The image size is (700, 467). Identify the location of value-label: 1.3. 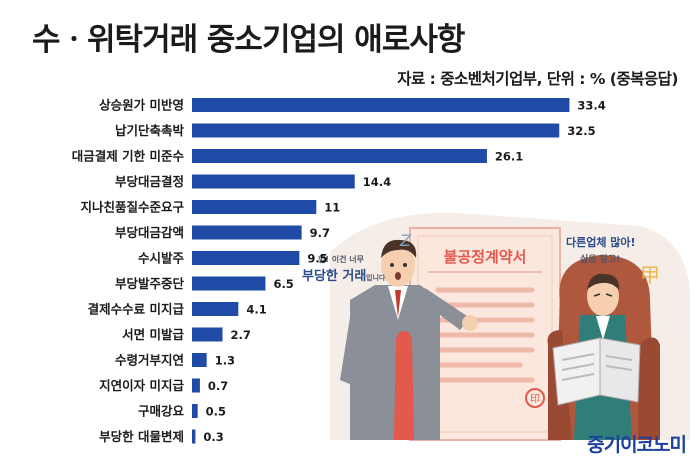
(225, 361).